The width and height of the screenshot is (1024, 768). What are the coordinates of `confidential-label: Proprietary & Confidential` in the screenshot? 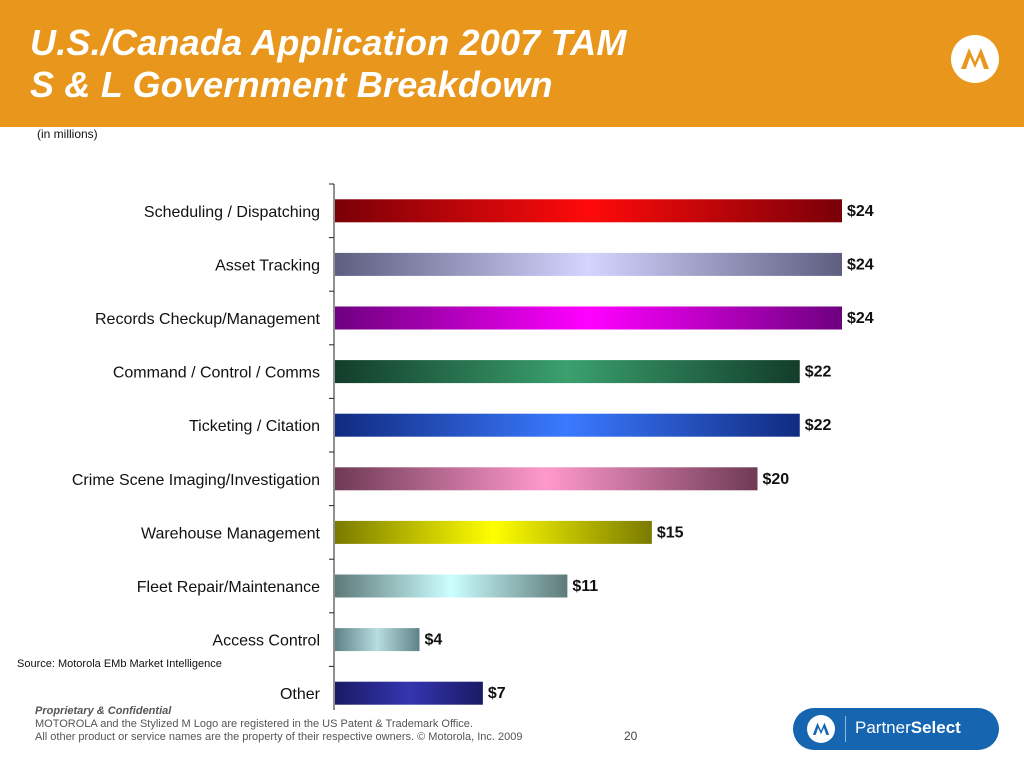 It's located at (103, 711).